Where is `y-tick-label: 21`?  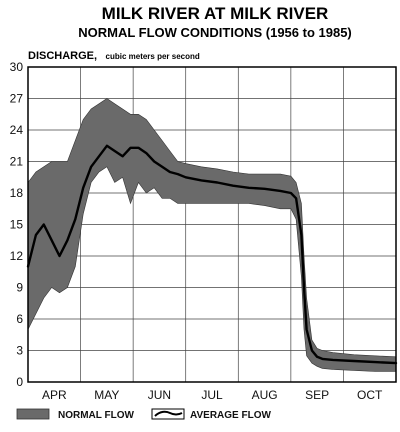 y-tick-label: 21 is located at coordinates (17, 162).